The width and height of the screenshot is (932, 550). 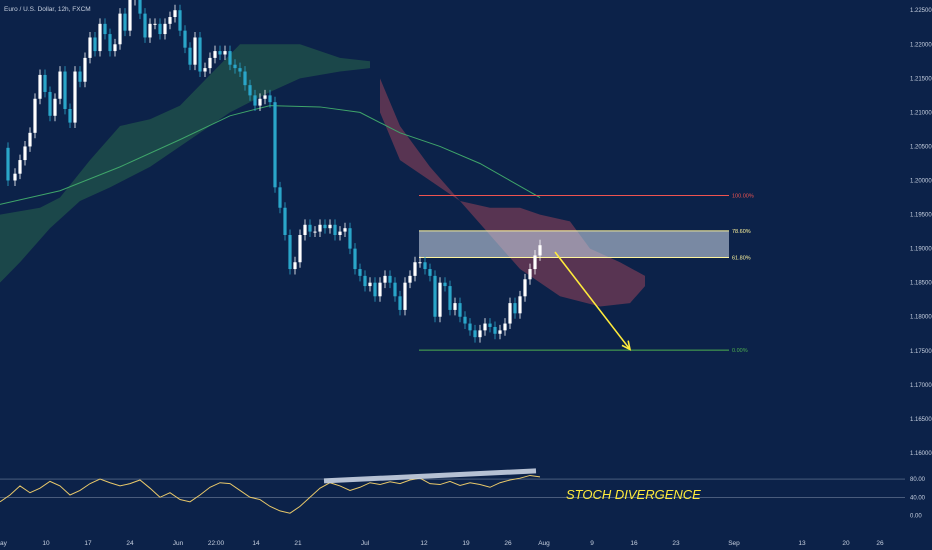 I want to click on osc-level-label: 80.00, so click(x=918, y=480).